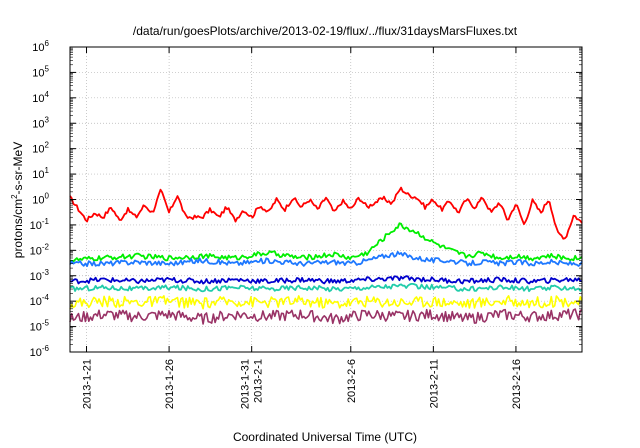 The image size is (640, 448). What do you see at coordinates (46, 246) in the screenshot?
I see `y-tick-exponent: -2` at bounding box center [46, 246].